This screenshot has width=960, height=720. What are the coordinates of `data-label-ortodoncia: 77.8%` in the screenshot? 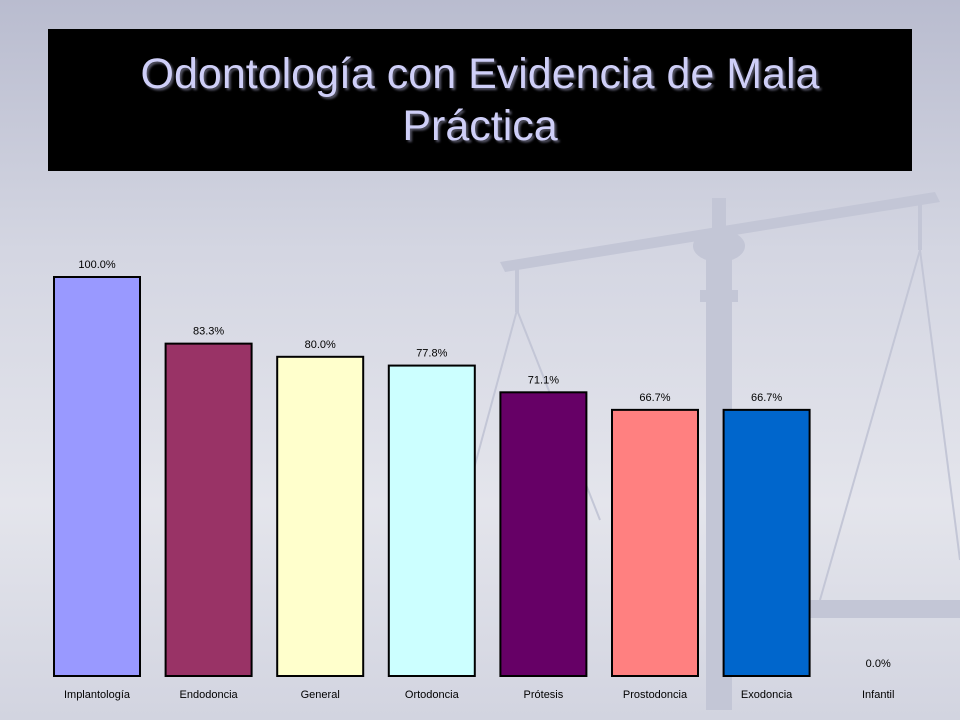 It's located at (431, 354).